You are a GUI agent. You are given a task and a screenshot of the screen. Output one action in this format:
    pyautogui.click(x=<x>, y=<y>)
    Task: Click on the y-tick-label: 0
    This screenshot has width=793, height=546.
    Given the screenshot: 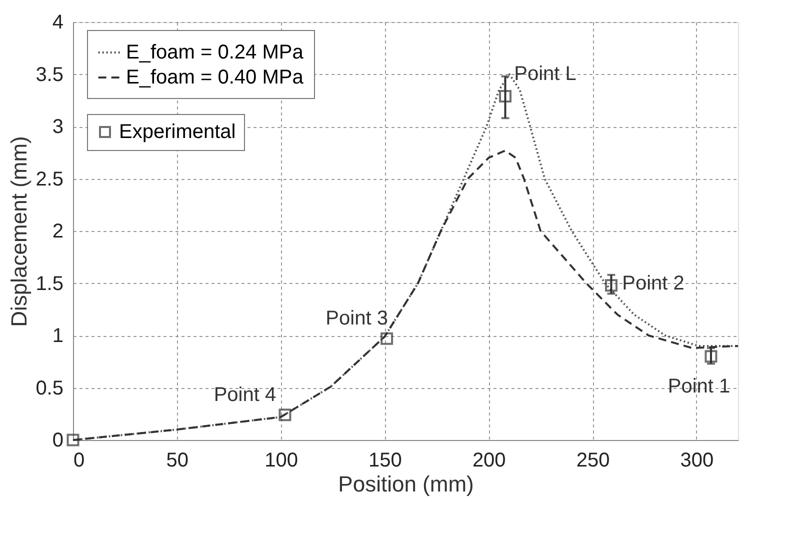 What is the action you would take?
    pyautogui.click(x=58, y=441)
    